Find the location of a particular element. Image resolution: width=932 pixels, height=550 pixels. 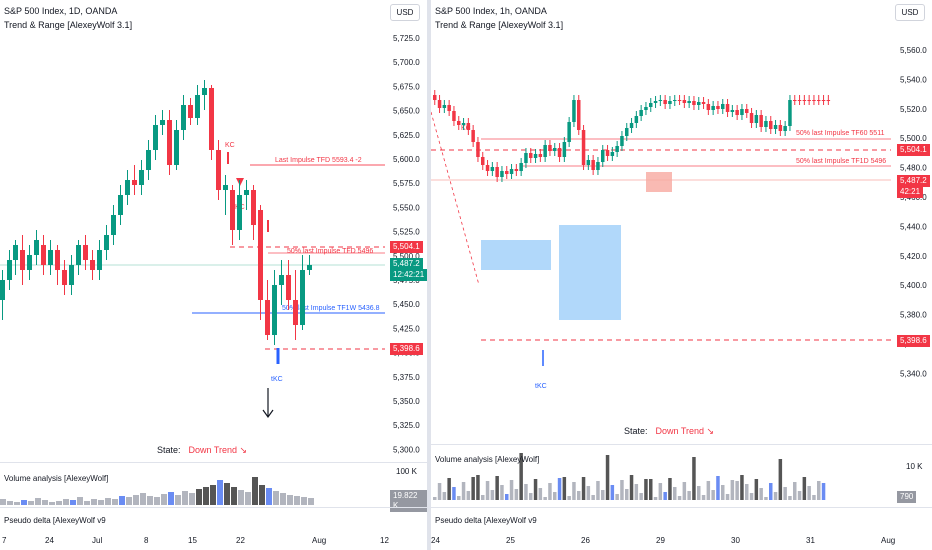

right-time-axis: 24 25 26 29 30 31 Aug is located at coordinates (681, 542).